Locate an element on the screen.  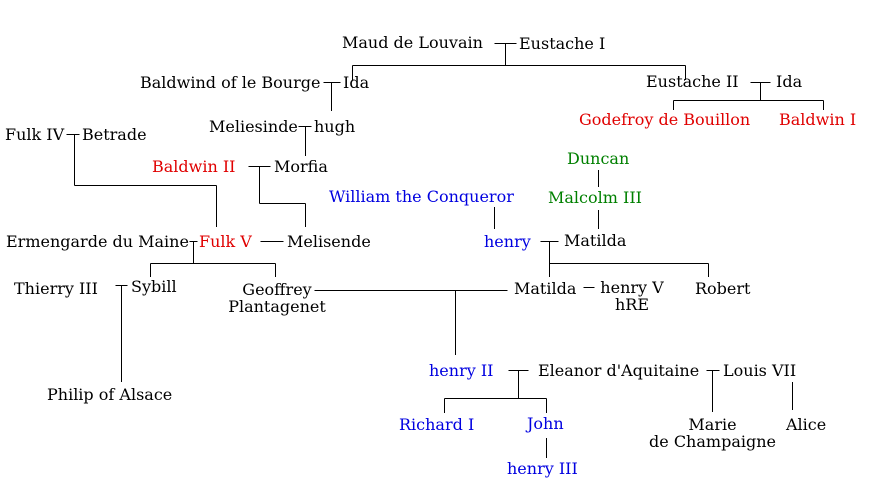
person-eustache-i: Eustache I is located at coordinates (562, 43).